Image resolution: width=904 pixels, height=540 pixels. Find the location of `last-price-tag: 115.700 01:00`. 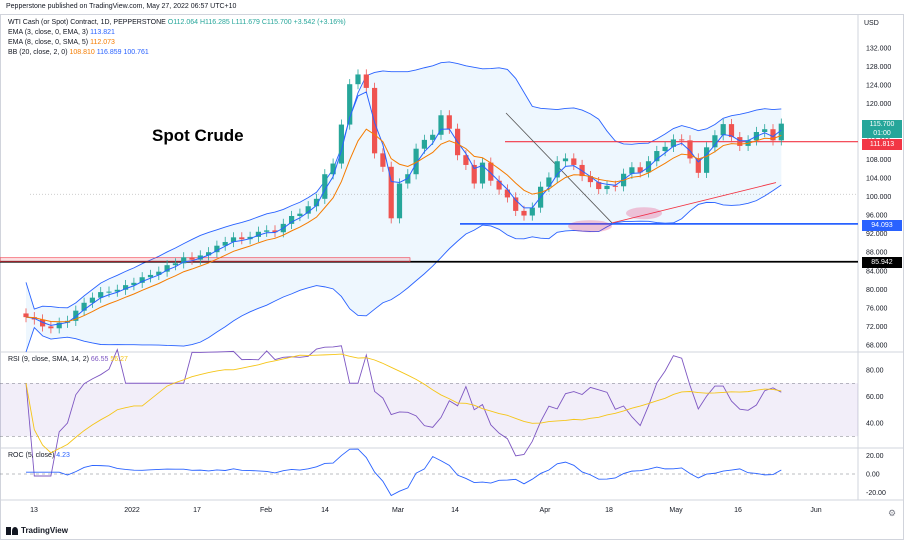

last-price-tag: 115.700 01:00 is located at coordinates (882, 129).